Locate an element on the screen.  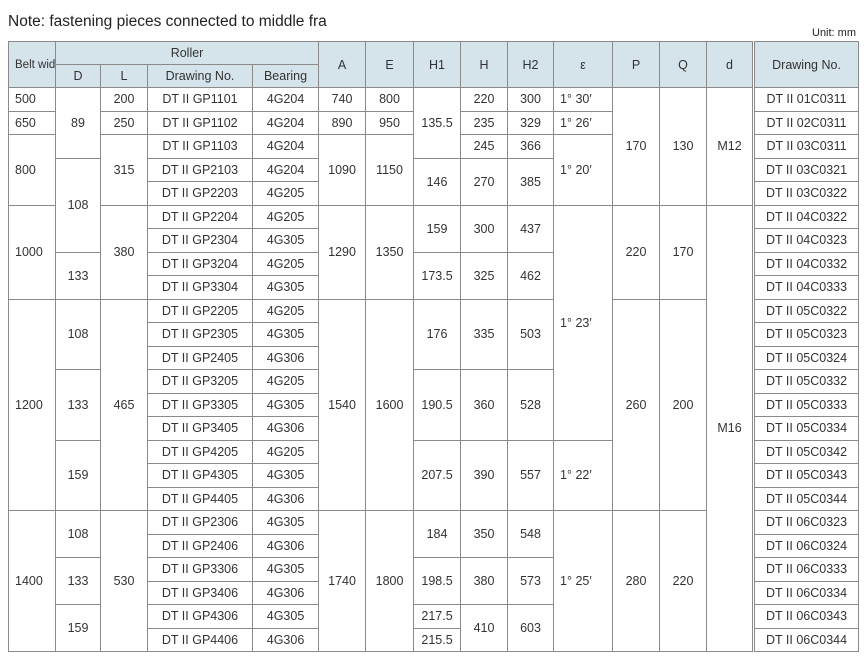
cell-h1: 135.5 is located at coordinates (437, 123).